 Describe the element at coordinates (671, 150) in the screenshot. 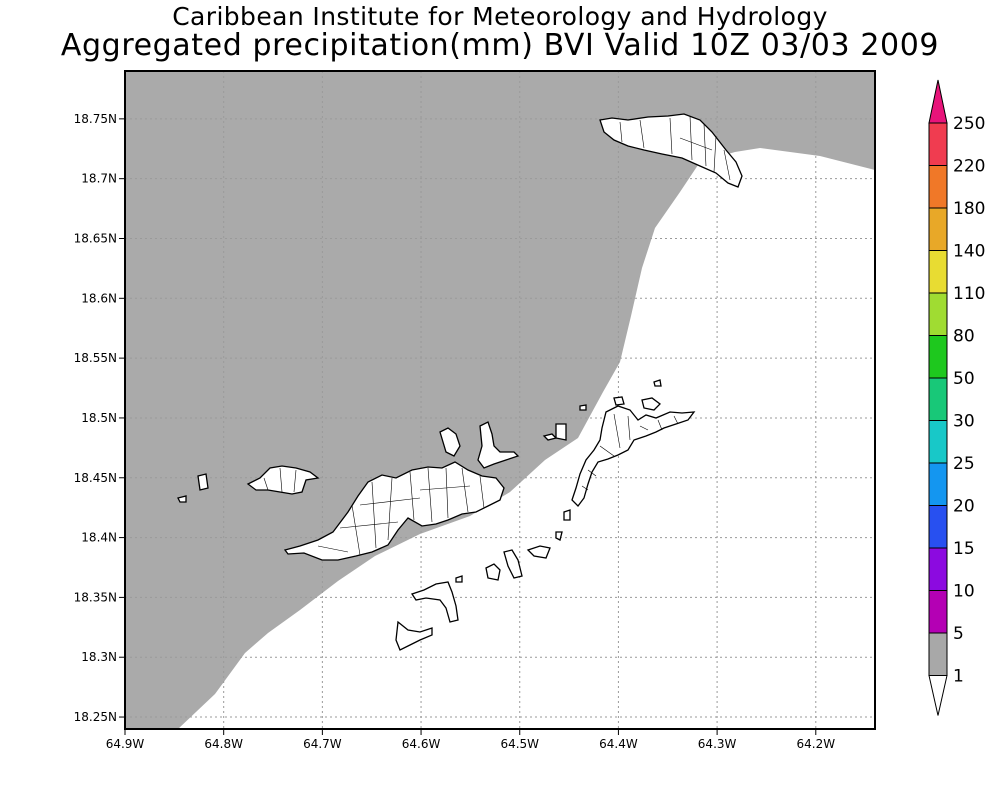

I see `island-anegada` at that location.